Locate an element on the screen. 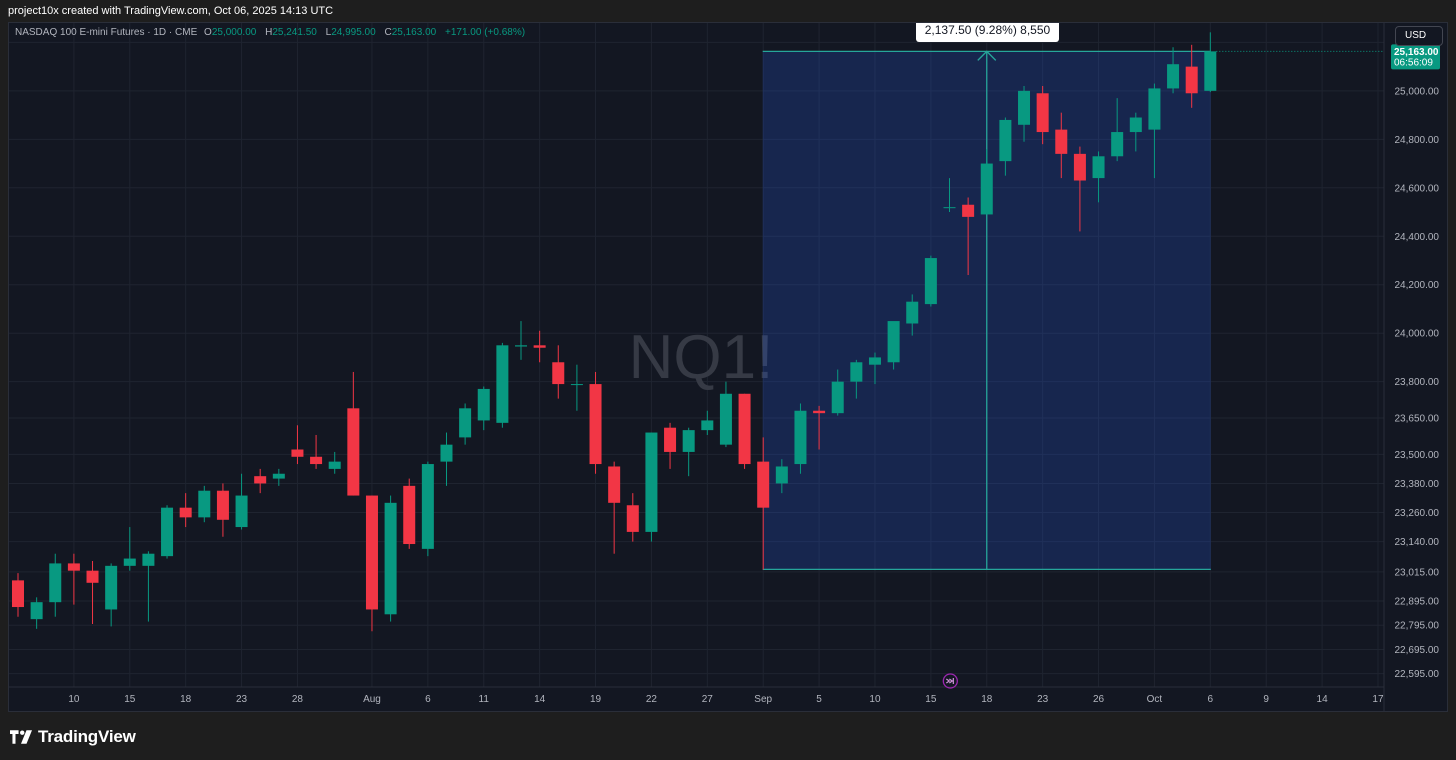 Image resolution: width=1456 pixels, height=760 pixels. bar-countdown: 06:56:09 is located at coordinates (1413, 62).